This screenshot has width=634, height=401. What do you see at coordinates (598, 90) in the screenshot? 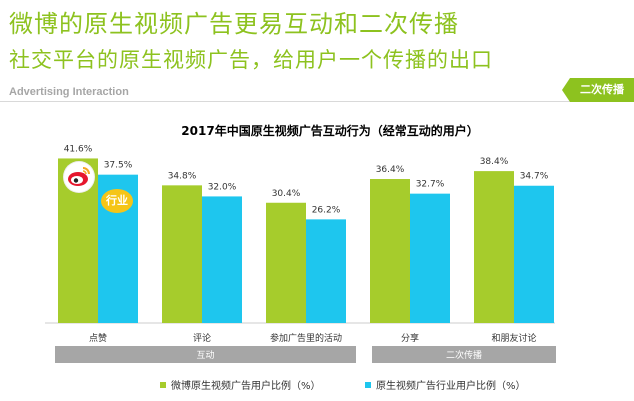
I see `section-tag: 二次传播` at bounding box center [598, 90].